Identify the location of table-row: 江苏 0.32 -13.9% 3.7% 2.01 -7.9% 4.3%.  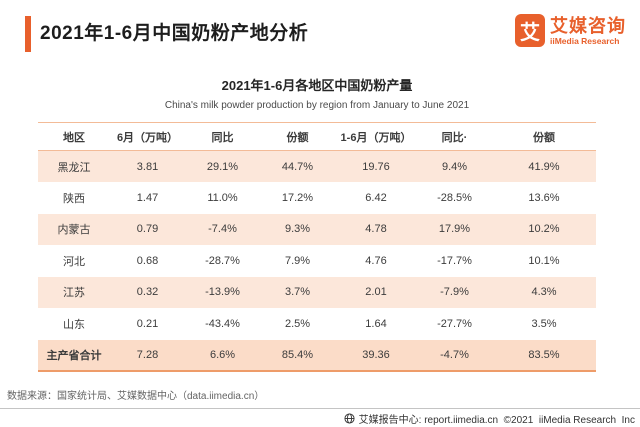
(317, 292).